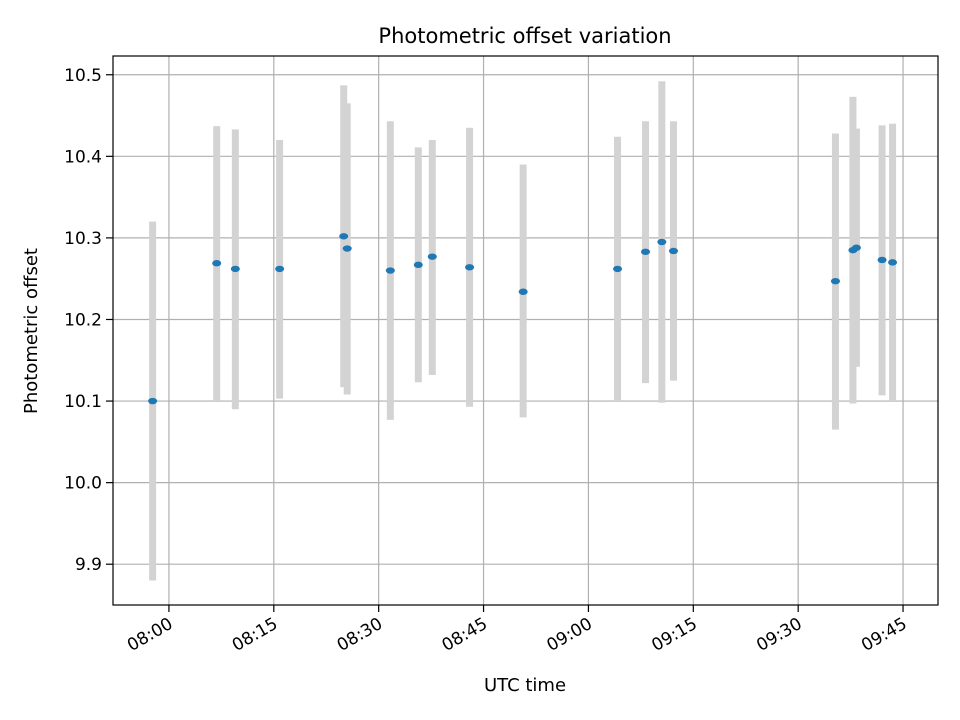 The width and height of the screenshot is (960, 720). What do you see at coordinates (31, 331) in the screenshot?
I see `y-axis-label: Photometric offset` at bounding box center [31, 331].